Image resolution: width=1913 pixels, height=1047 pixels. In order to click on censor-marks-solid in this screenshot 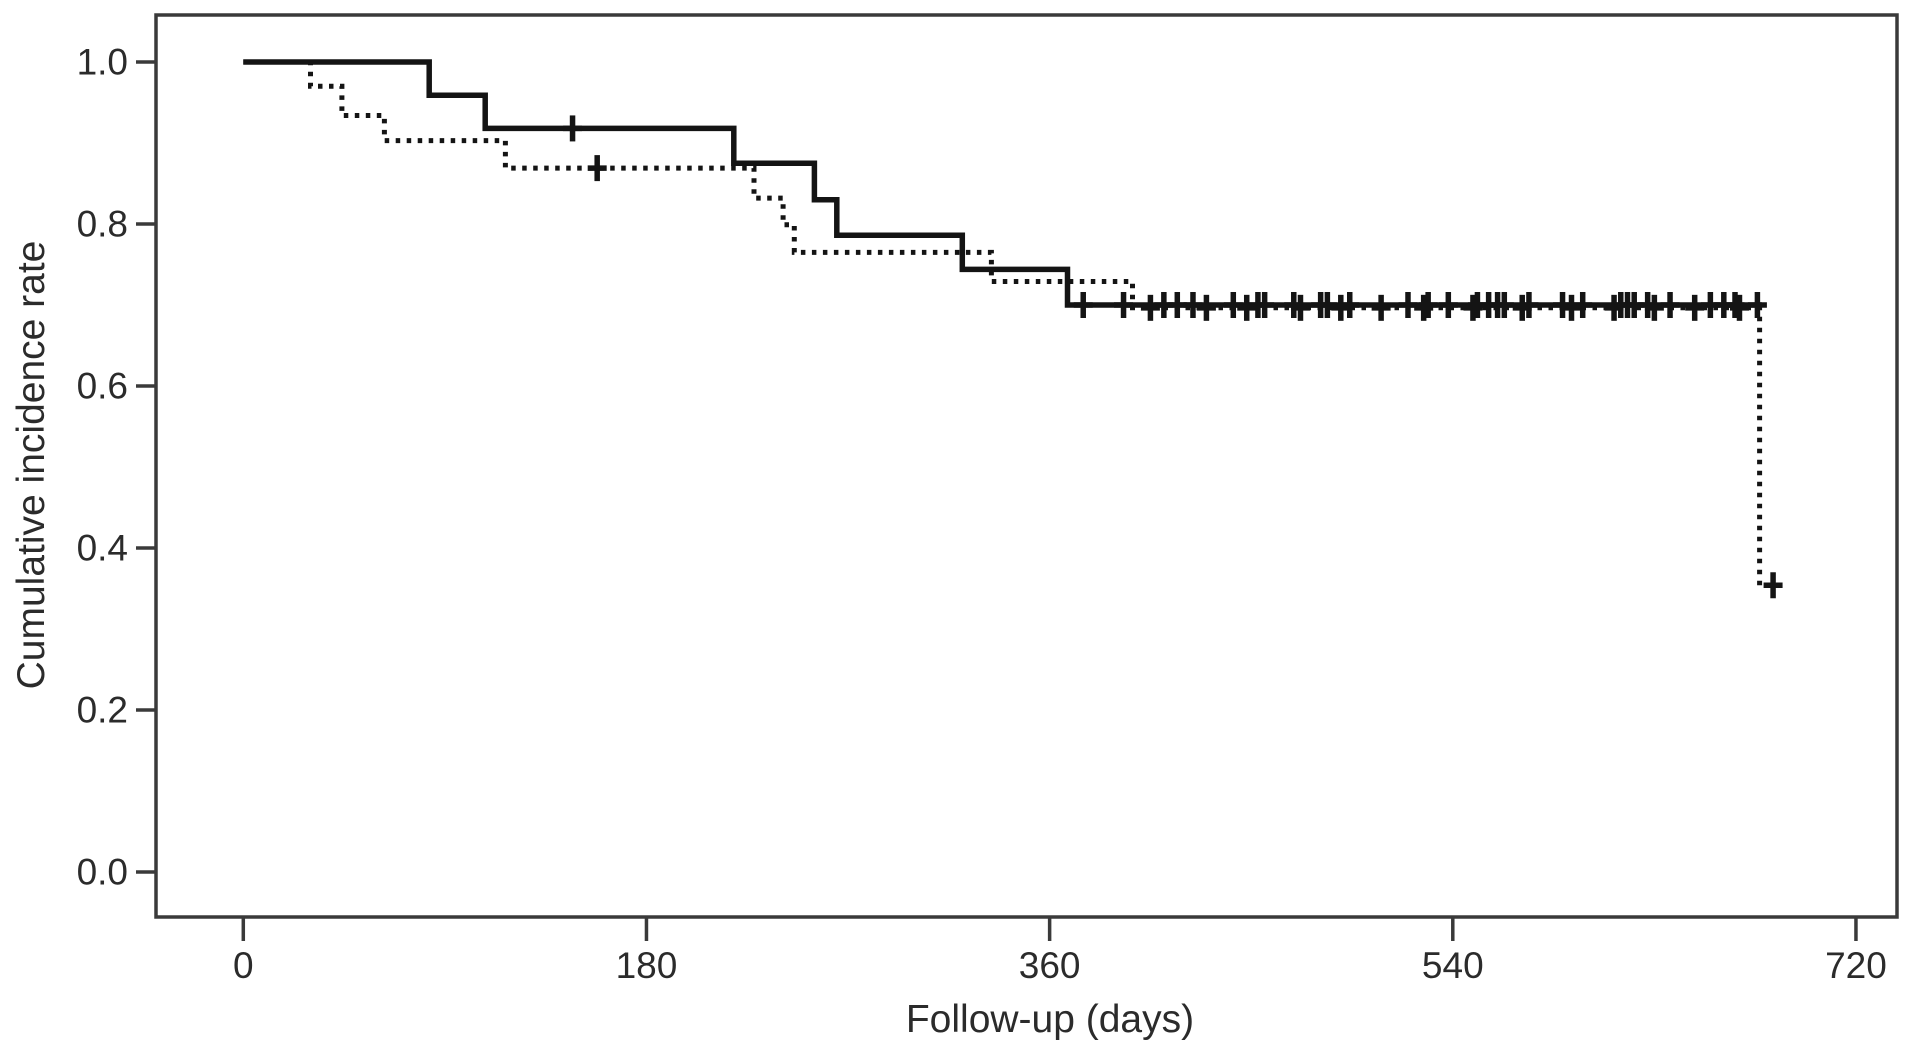, I will do `click(1165, 216)`.